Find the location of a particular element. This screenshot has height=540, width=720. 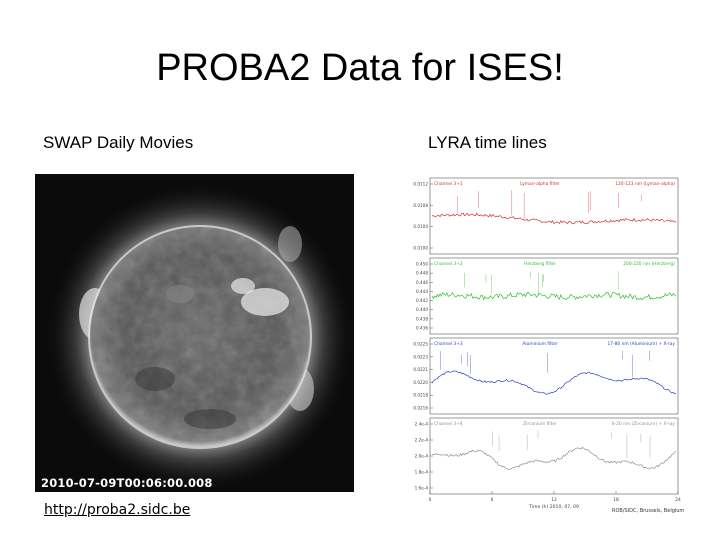

slide-title: PROBA2 Data for ISES! is located at coordinates (360, 68).